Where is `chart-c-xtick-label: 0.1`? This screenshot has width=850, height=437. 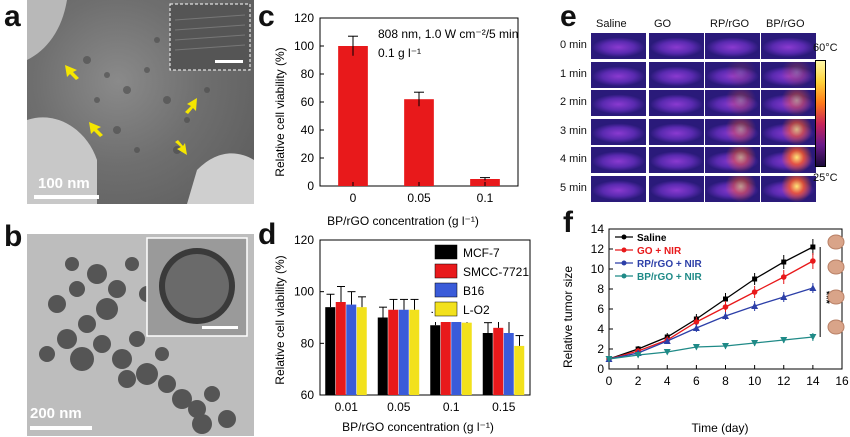 chart-c-xtick-label: 0.1 is located at coordinates (485, 198).